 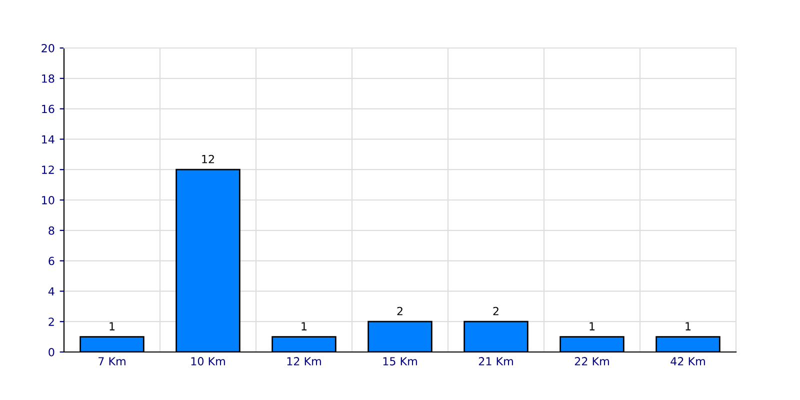 I want to click on y-tick-label: 8, so click(x=51, y=230).